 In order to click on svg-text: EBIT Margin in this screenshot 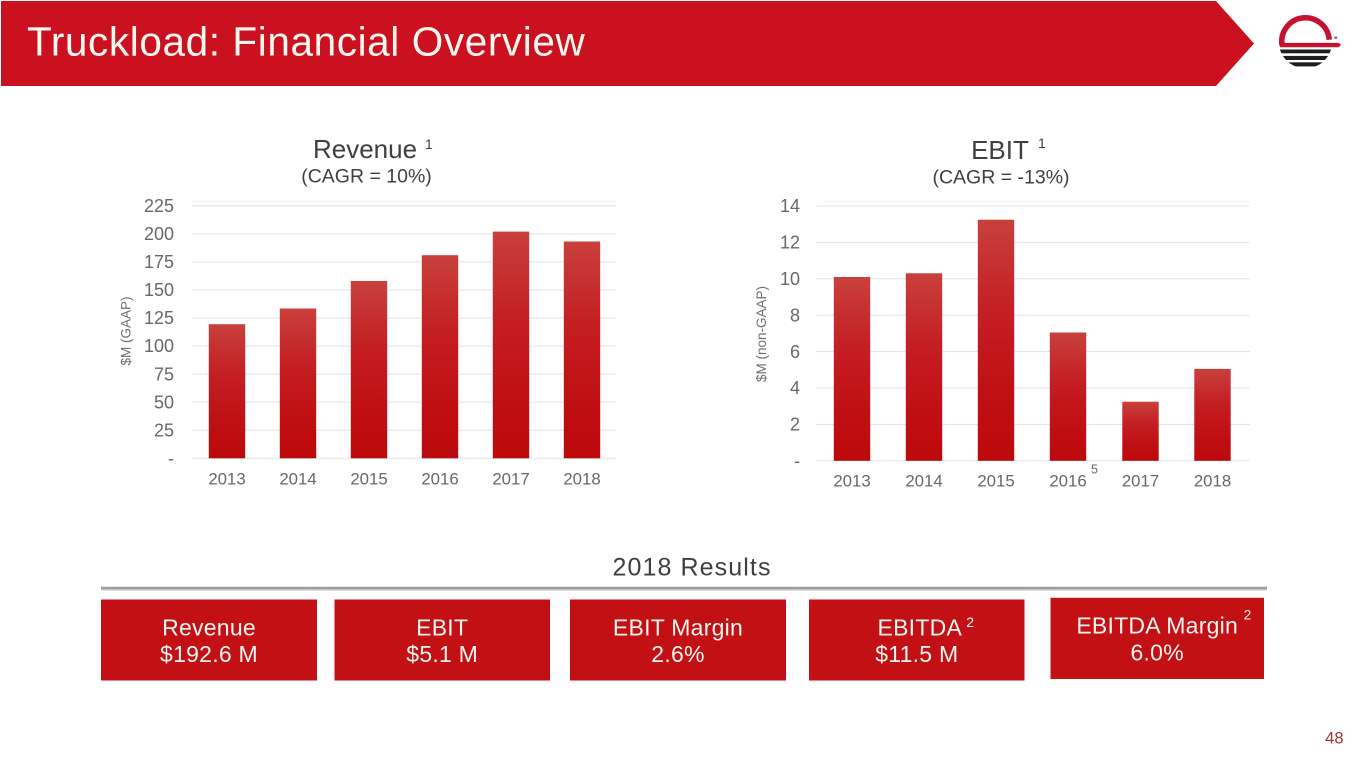, I will do `click(678, 627)`.